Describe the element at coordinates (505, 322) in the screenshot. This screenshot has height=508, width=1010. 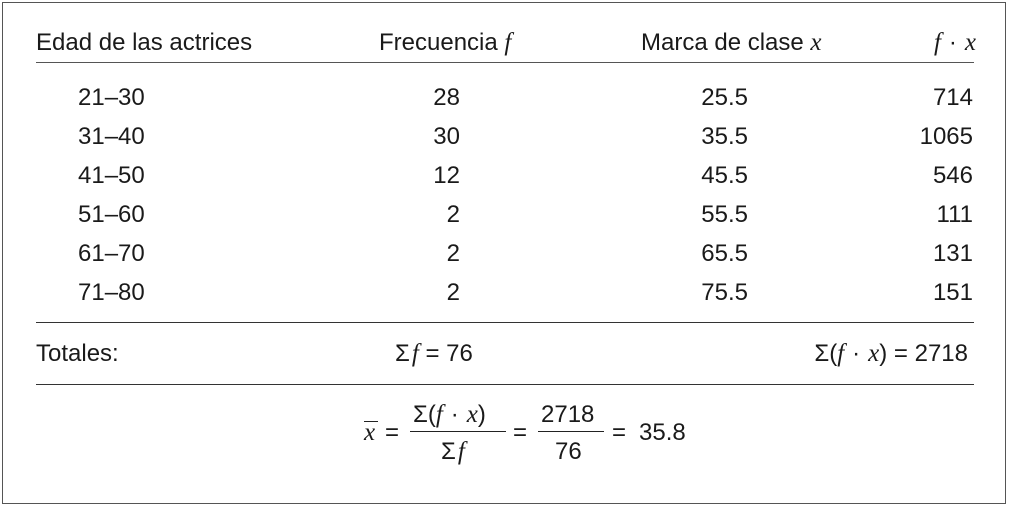
I see `totals-top-rule` at that location.